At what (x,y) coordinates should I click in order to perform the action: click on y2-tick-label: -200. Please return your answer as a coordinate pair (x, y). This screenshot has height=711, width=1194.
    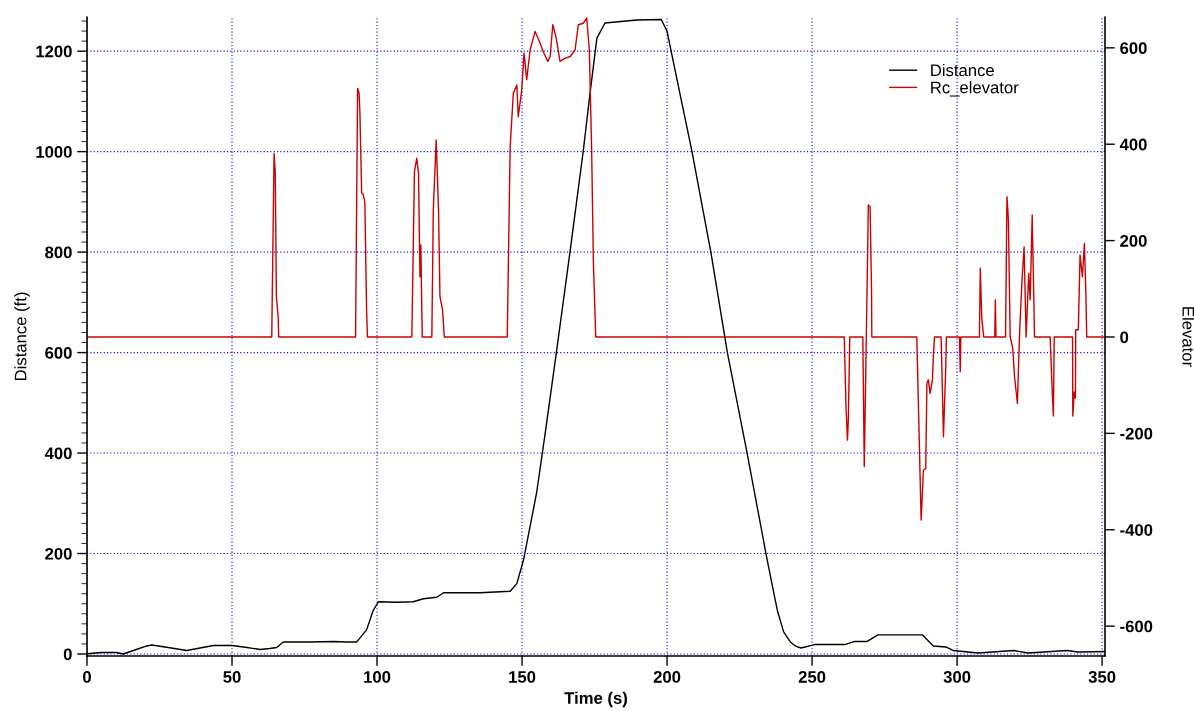
    Looking at the image, I should click on (1136, 433).